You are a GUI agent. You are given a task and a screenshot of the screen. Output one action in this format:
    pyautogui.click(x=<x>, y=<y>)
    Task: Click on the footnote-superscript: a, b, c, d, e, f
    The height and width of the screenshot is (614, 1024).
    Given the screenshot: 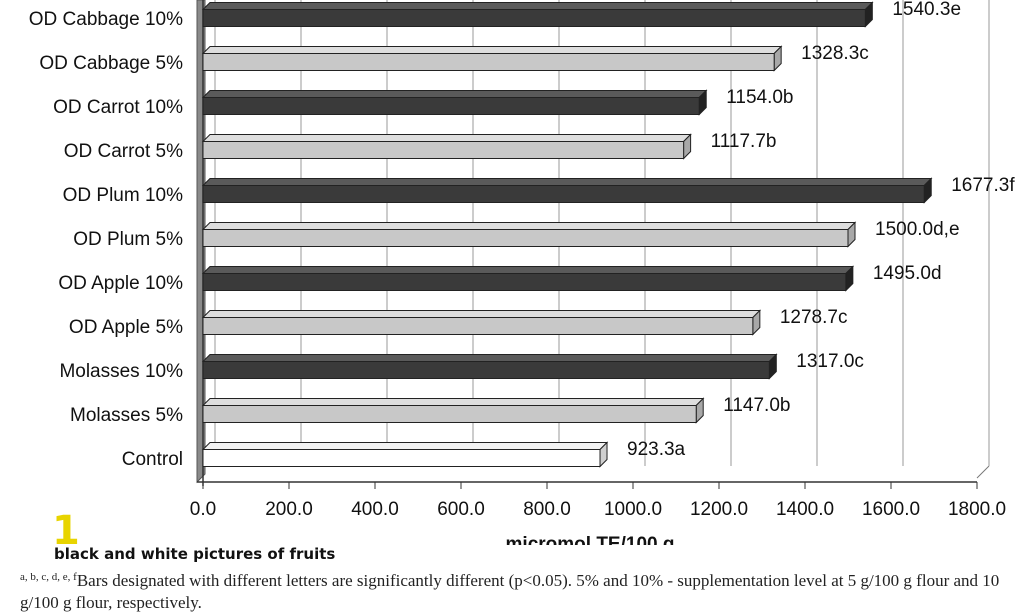 What is the action you would take?
    pyautogui.click(x=48, y=577)
    